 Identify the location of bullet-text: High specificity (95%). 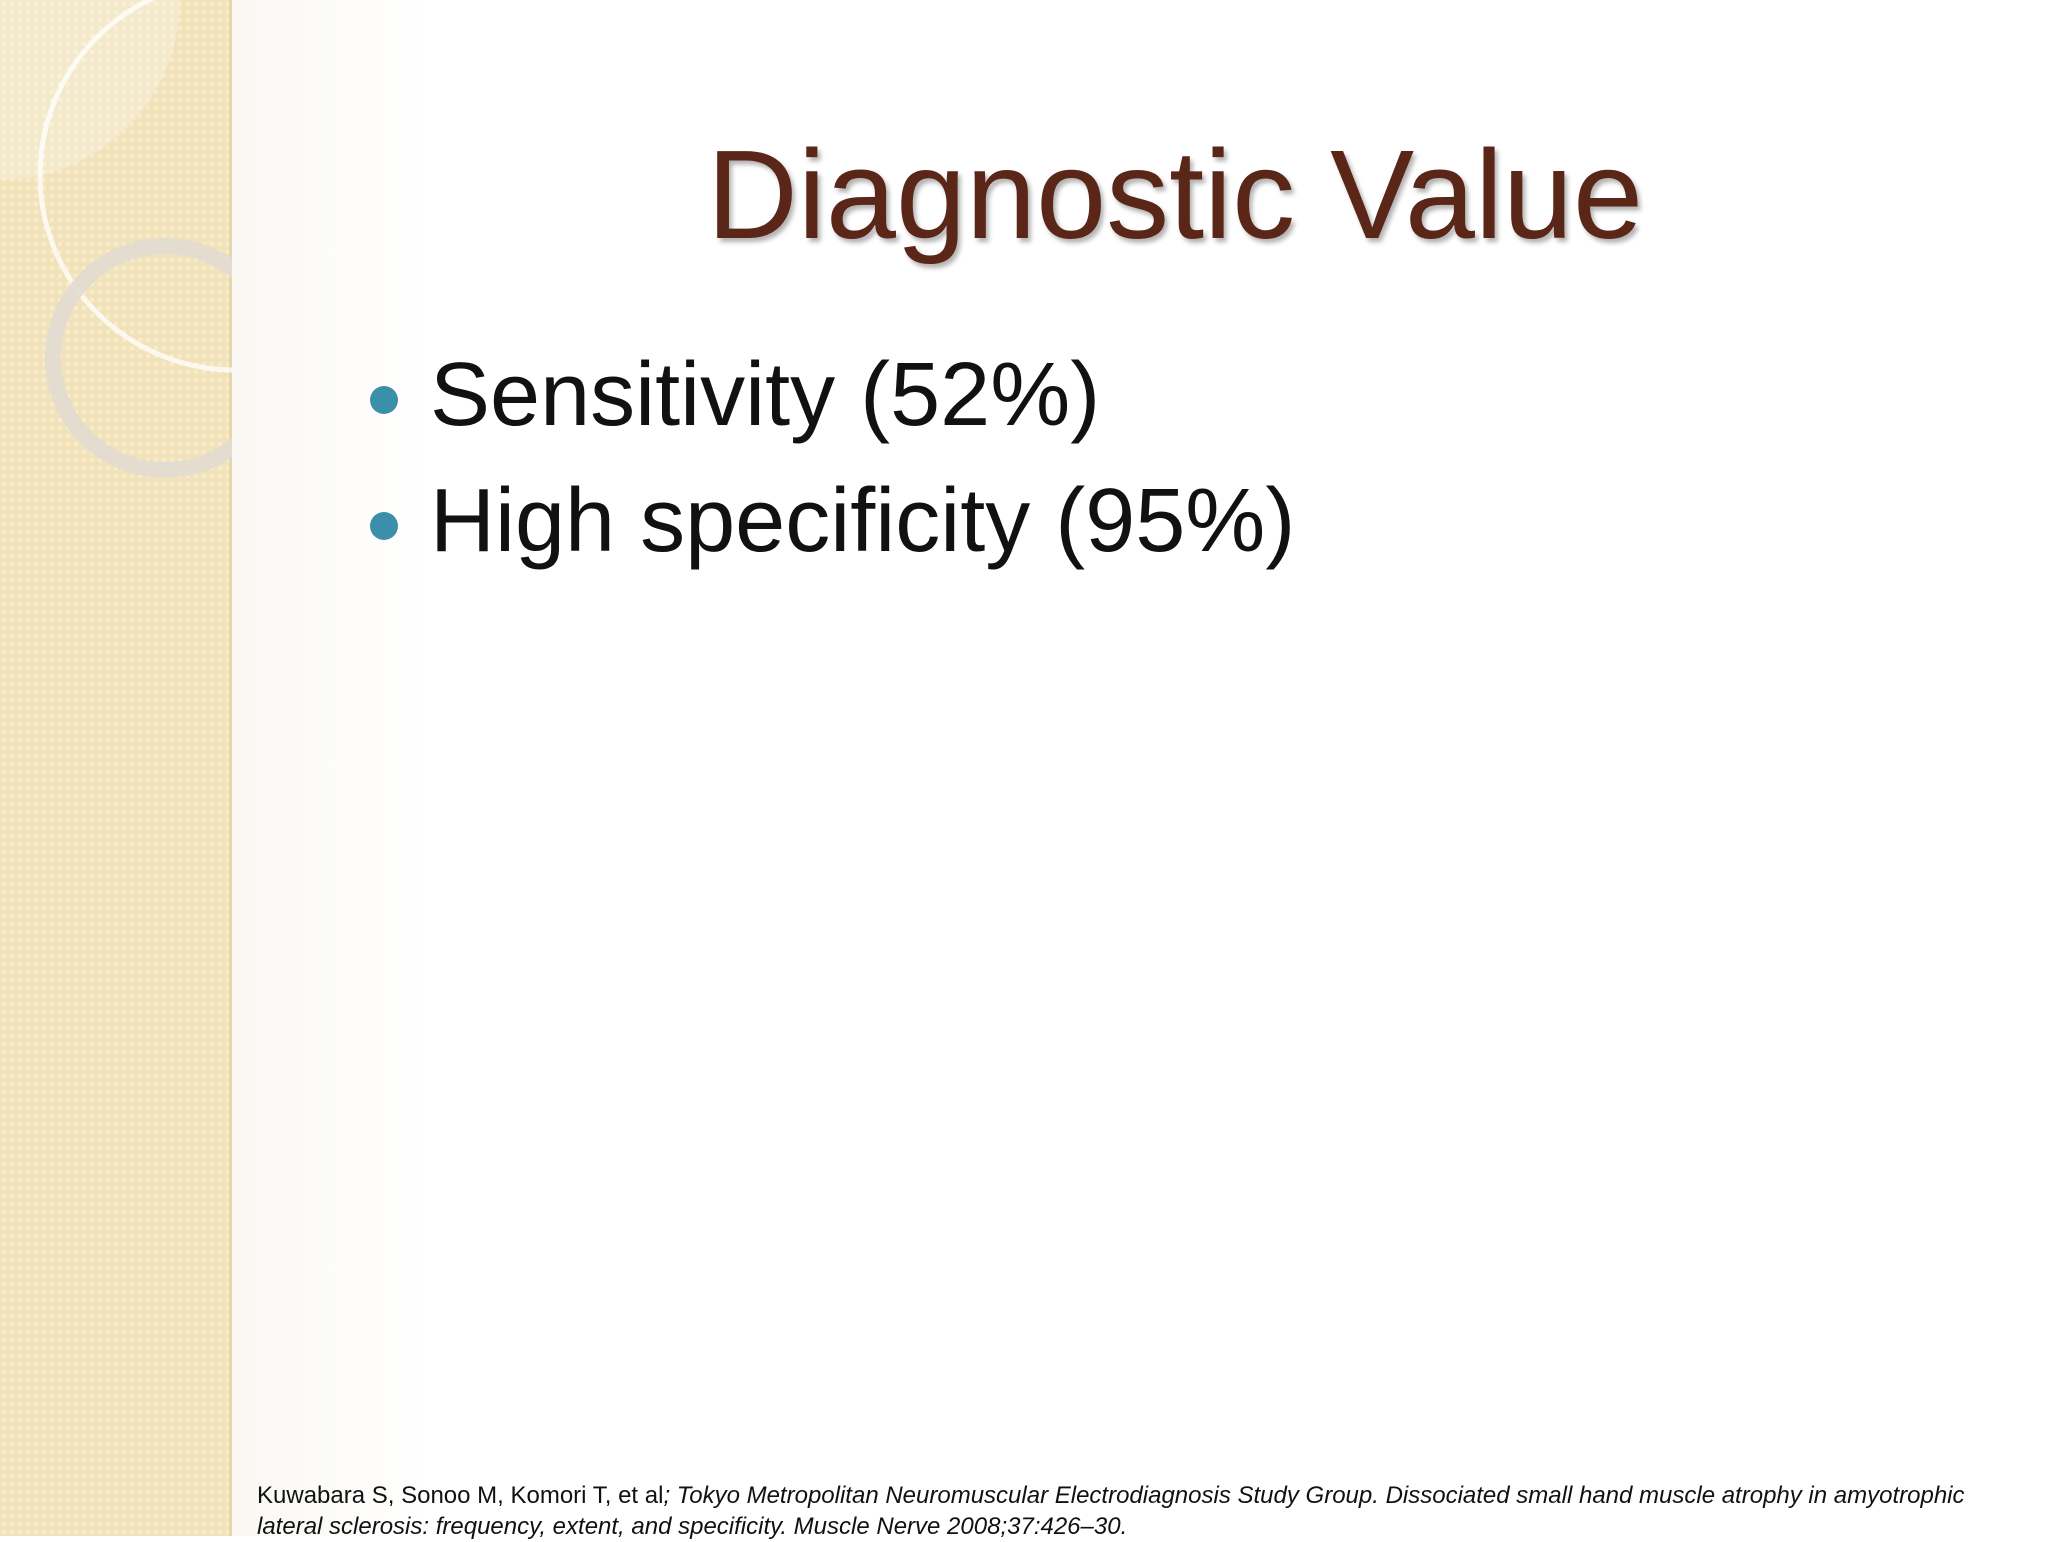
(863, 521).